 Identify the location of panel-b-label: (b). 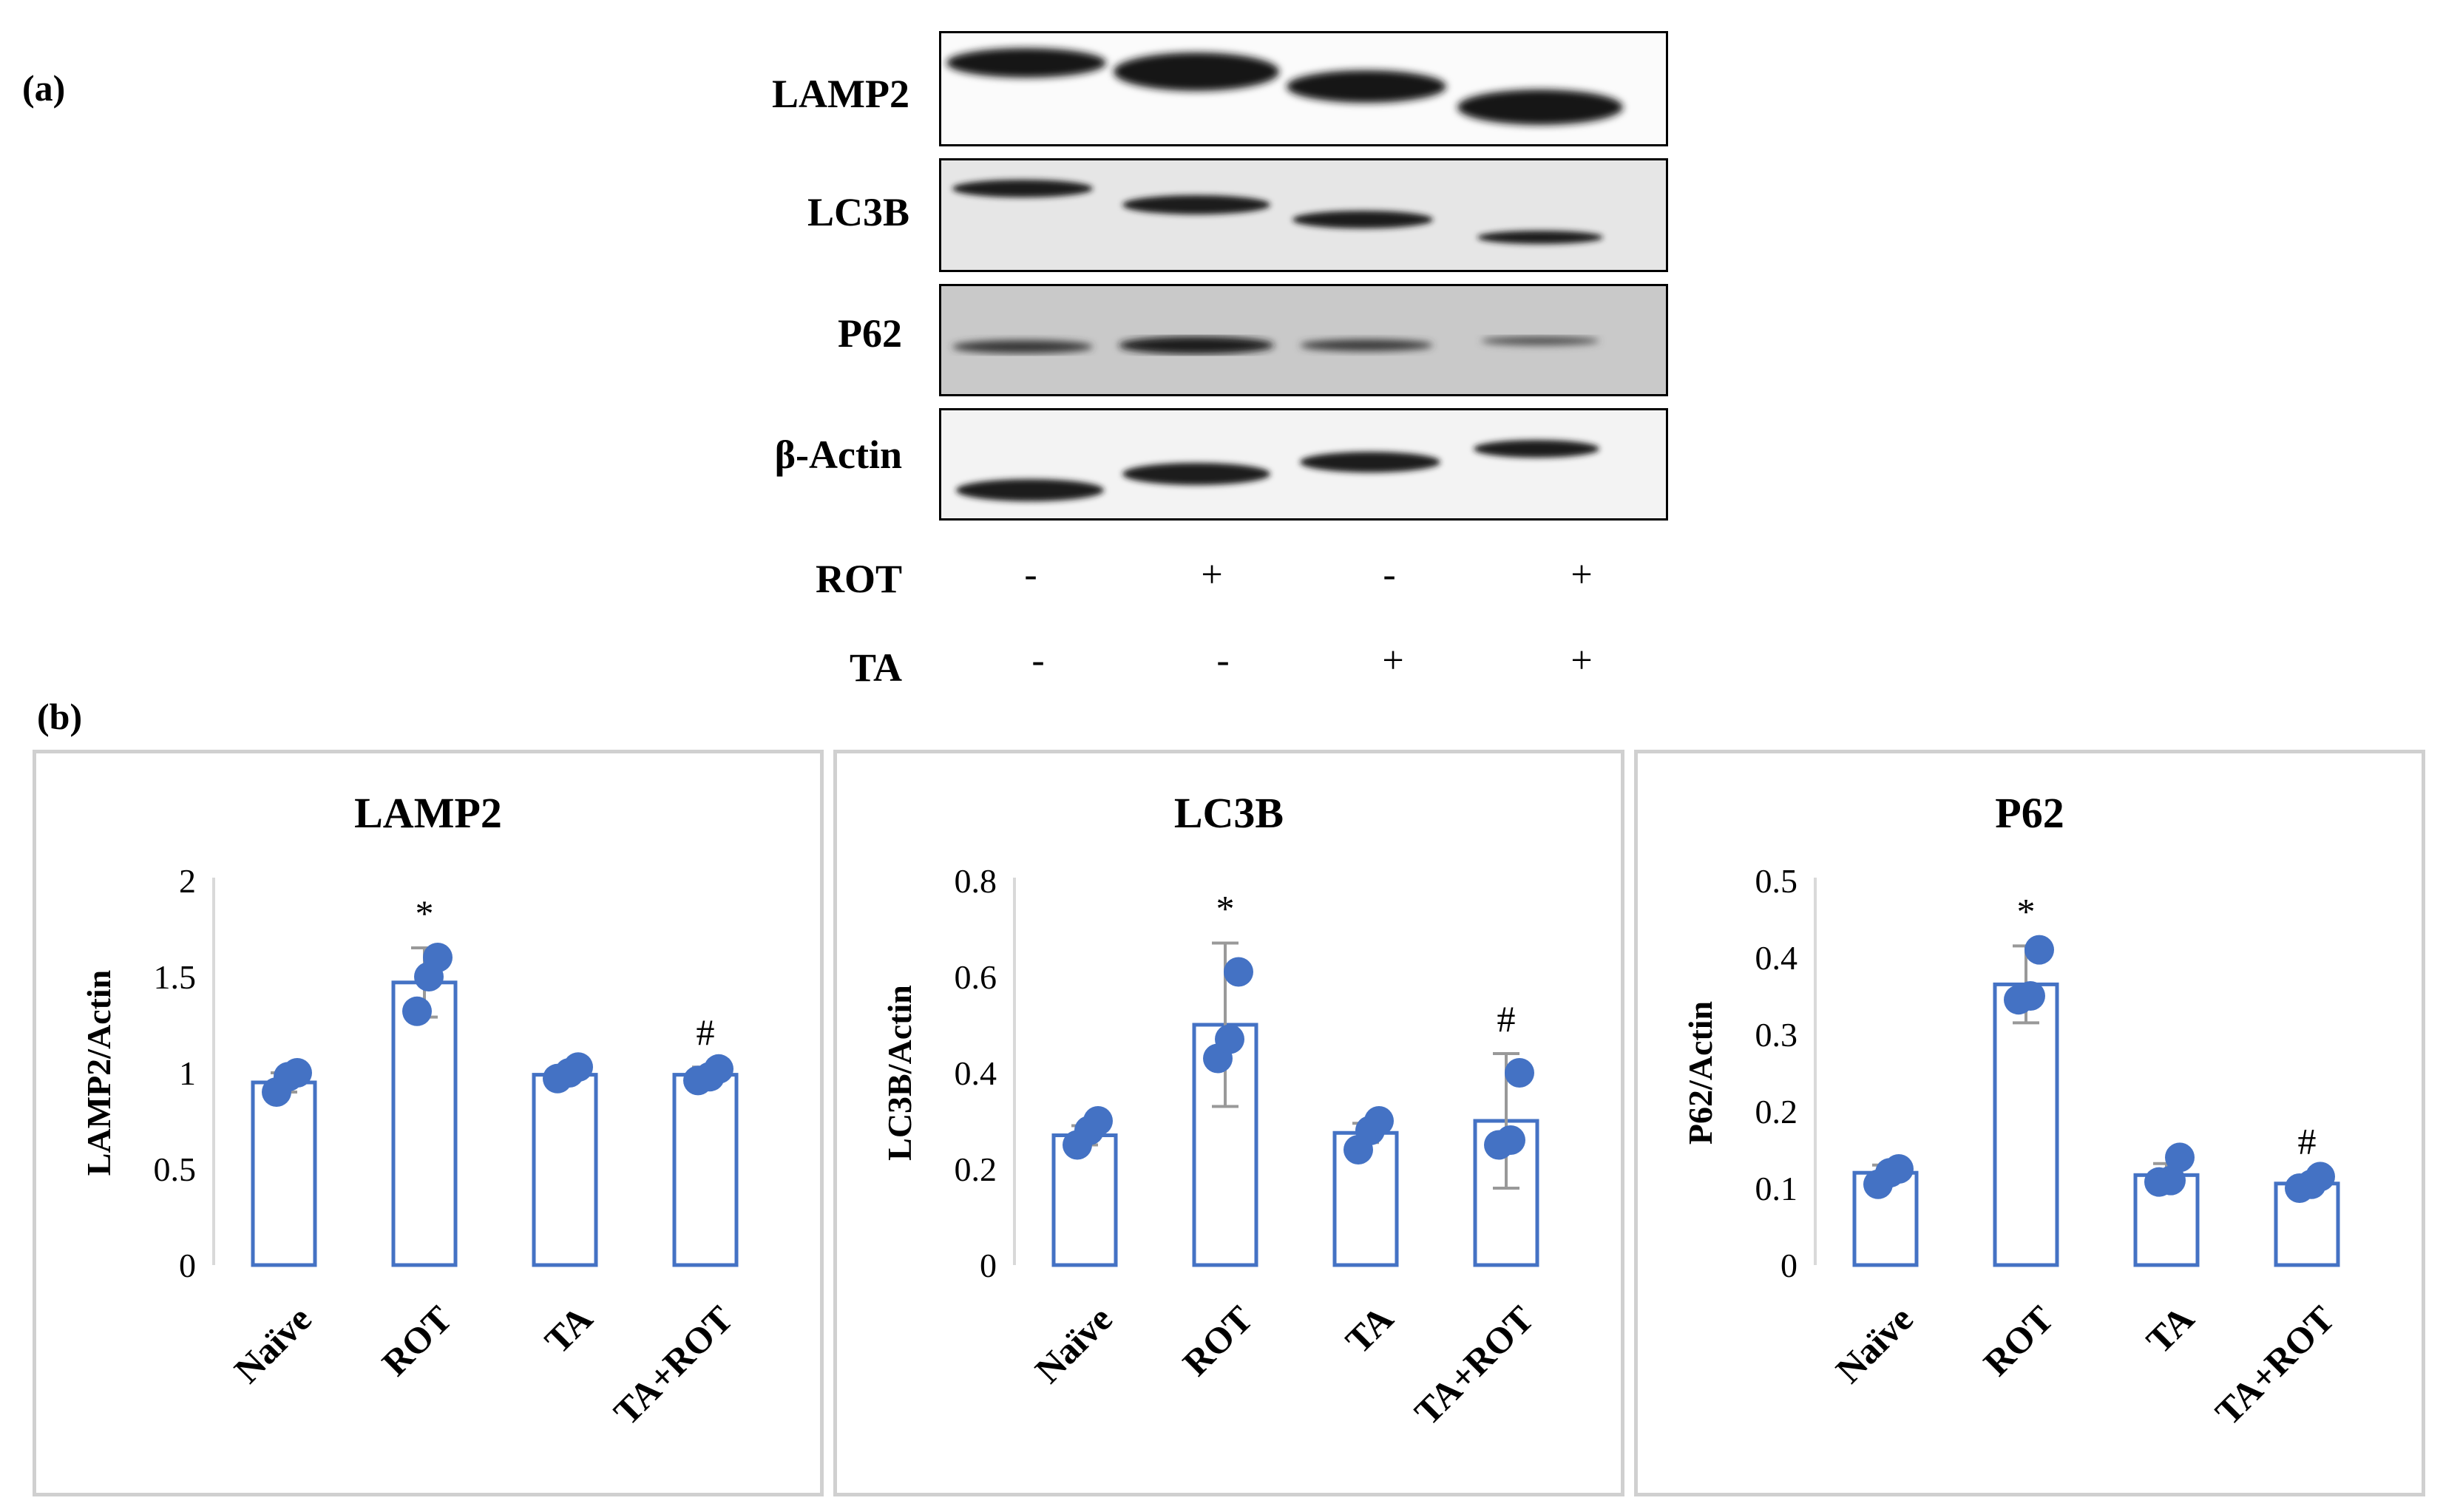
(60, 716).